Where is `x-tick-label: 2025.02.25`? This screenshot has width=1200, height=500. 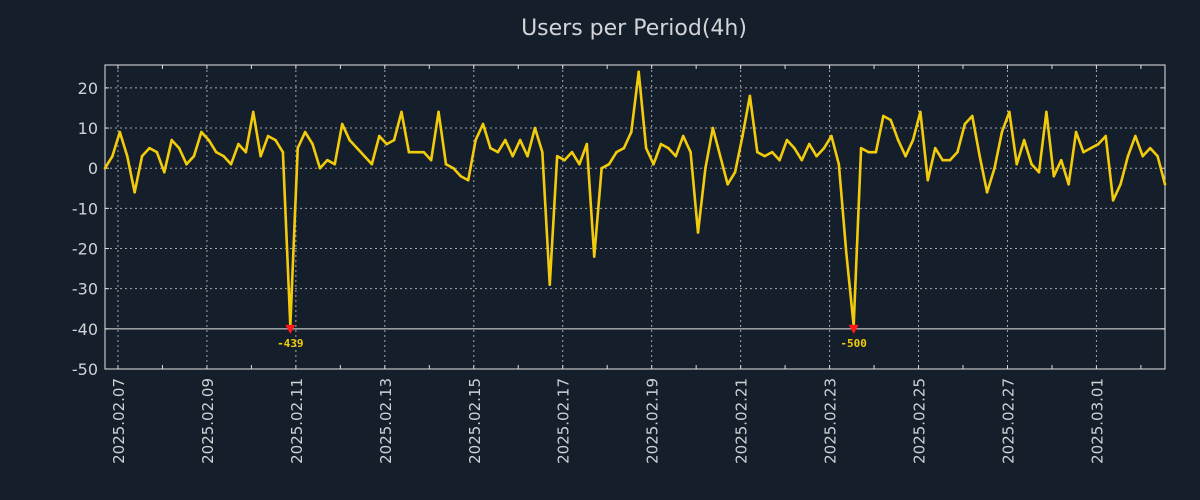 x-tick-label: 2025.02.25 is located at coordinates (920, 421).